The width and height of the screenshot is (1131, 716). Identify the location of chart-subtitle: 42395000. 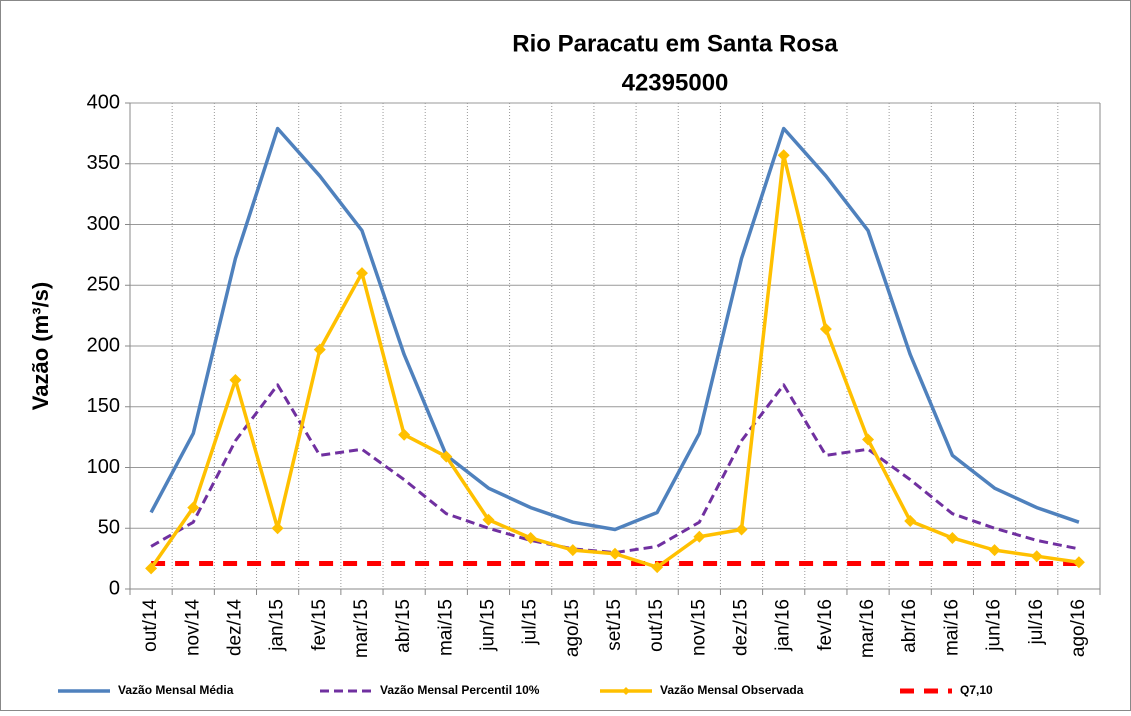
(675, 82).